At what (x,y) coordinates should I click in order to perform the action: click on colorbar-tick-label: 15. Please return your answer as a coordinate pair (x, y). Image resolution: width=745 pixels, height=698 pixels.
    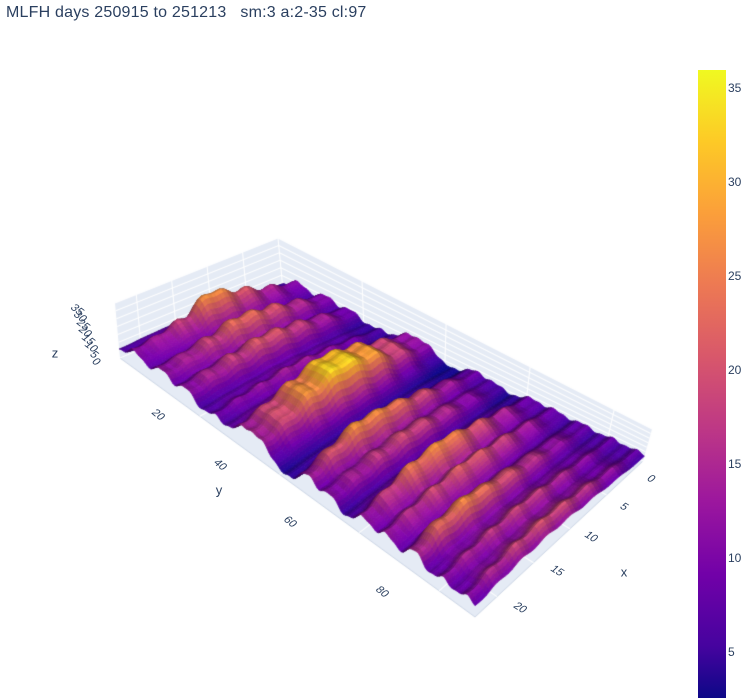
    Looking at the image, I should click on (735, 464).